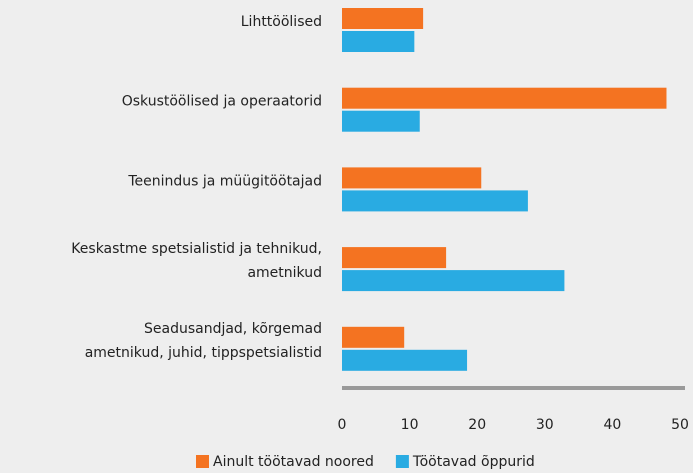 The height and width of the screenshot is (473, 693). Describe the element at coordinates (222, 102) in the screenshot. I see `category-label: Oskustöölised ja operaatorid` at that location.